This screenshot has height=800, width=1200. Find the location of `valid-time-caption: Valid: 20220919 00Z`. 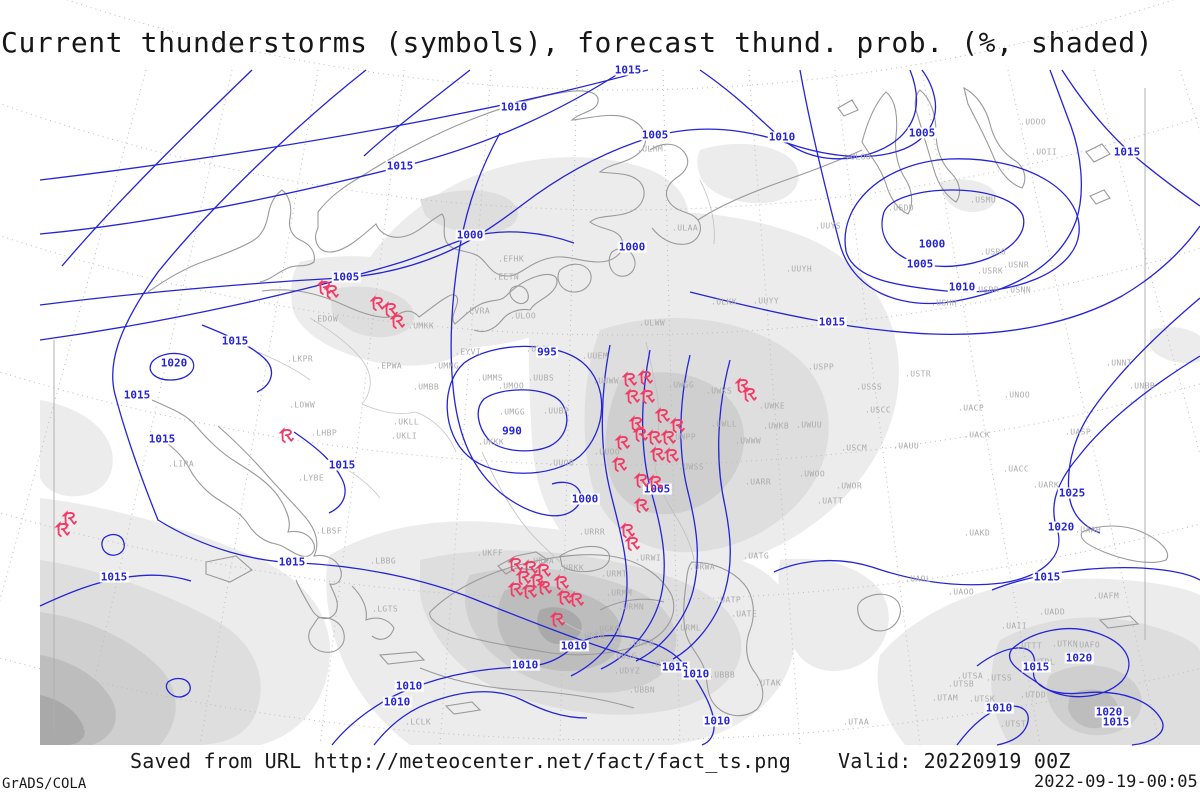

valid-time-caption: Valid: 20220919 00Z is located at coordinates (954, 761).